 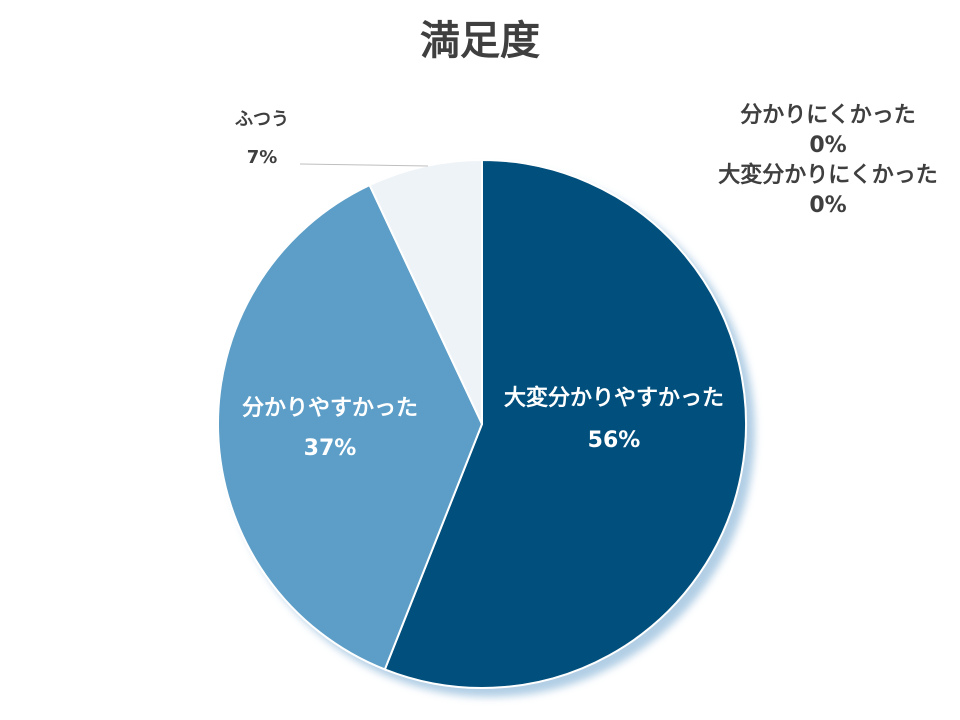 I want to click on chart-title: 満足度, so click(x=480, y=41).